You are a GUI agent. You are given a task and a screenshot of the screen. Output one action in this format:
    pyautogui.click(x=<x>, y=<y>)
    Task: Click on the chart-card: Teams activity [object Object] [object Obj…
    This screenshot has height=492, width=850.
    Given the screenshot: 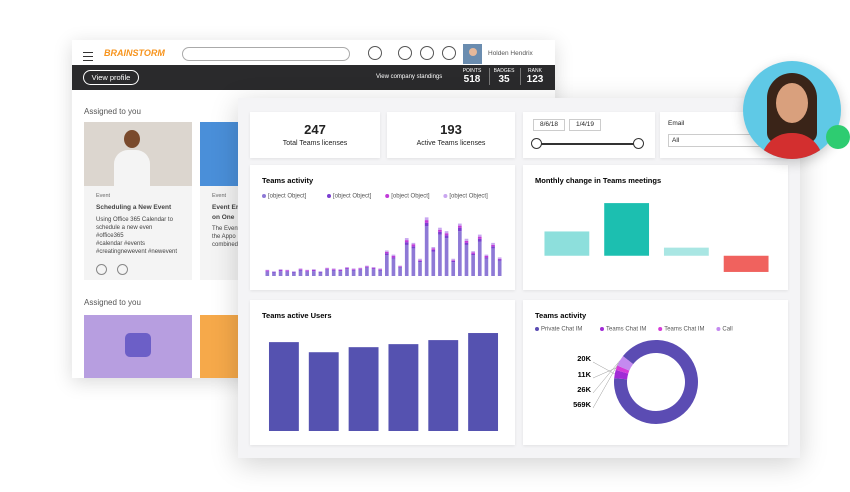 What is the action you would take?
    pyautogui.click(x=382, y=227)
    